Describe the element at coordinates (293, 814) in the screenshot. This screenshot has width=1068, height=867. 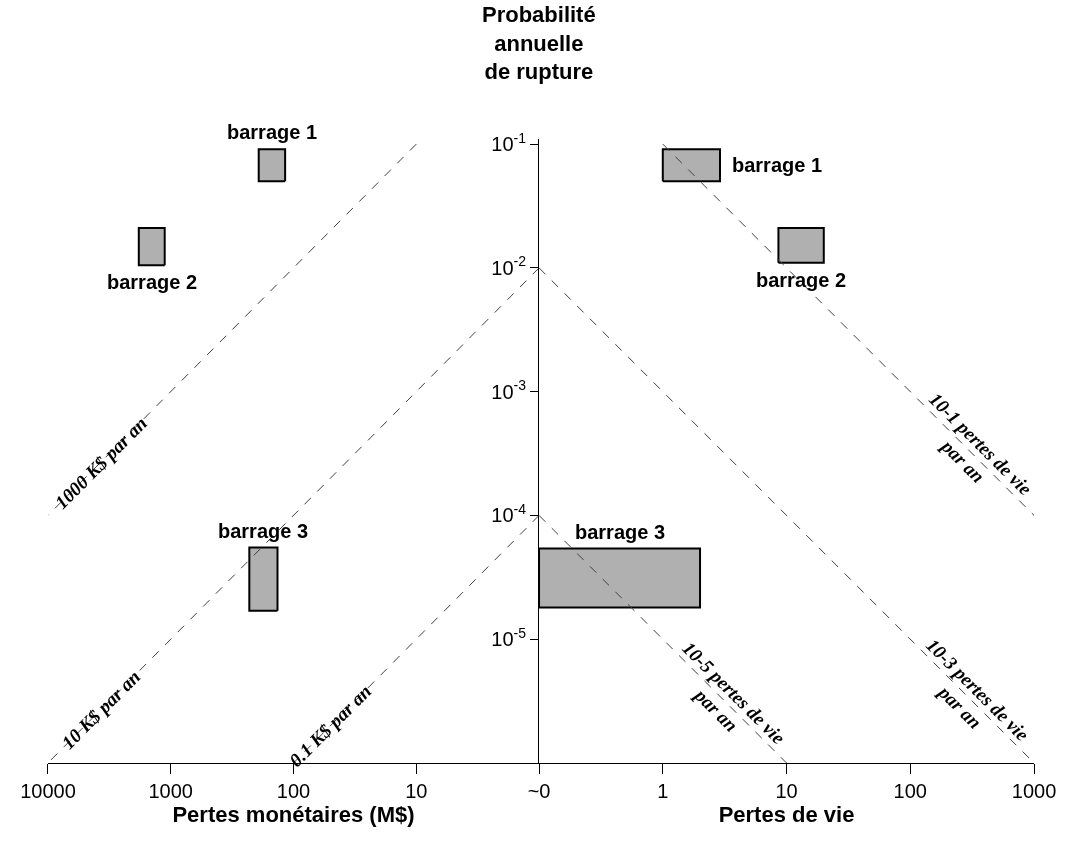
I see `x-axis-title: Pertes monétaires (M$)` at that location.